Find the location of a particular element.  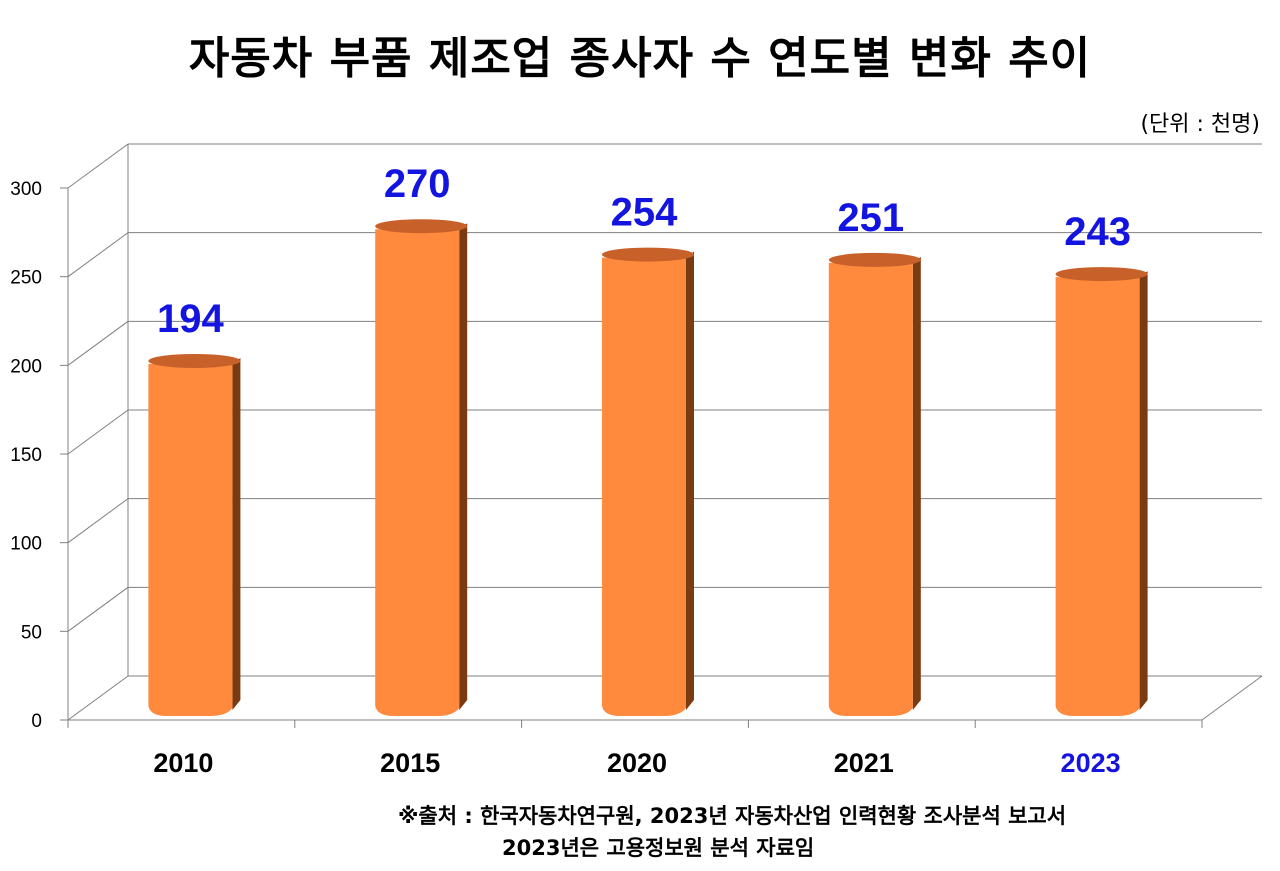

y-tick-label: 250 is located at coordinates (26, 278).